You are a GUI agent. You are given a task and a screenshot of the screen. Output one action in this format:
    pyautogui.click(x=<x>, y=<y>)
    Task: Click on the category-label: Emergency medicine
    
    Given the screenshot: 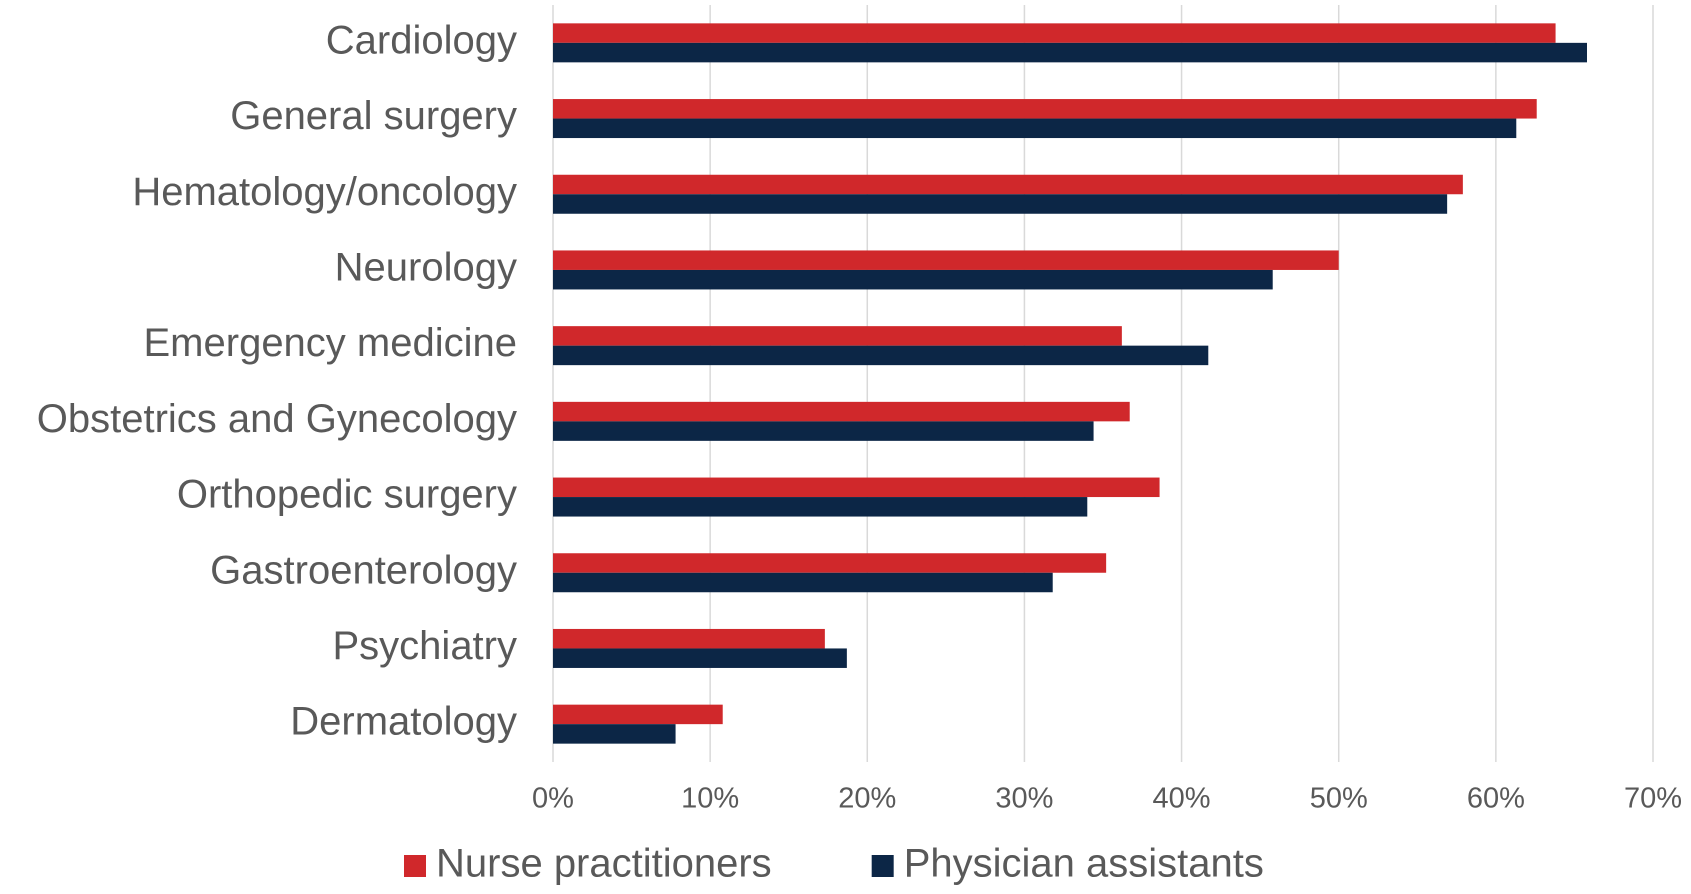 What is the action you would take?
    pyautogui.click(x=331, y=343)
    